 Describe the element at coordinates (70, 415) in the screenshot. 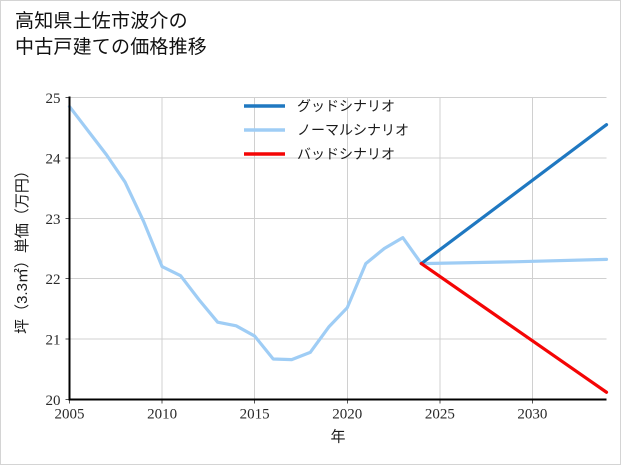

I see `x-tick-label: 2005` at that location.